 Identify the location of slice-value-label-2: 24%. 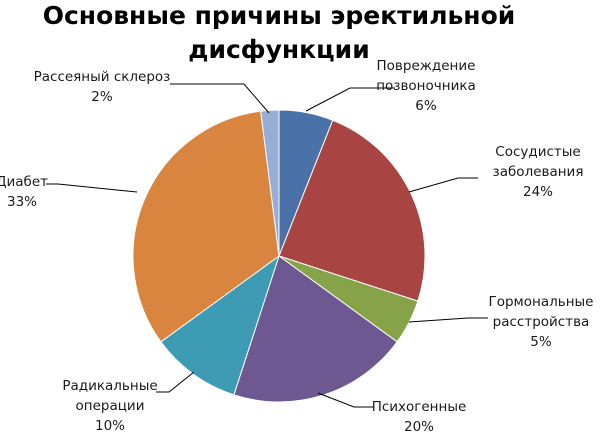
(538, 192).